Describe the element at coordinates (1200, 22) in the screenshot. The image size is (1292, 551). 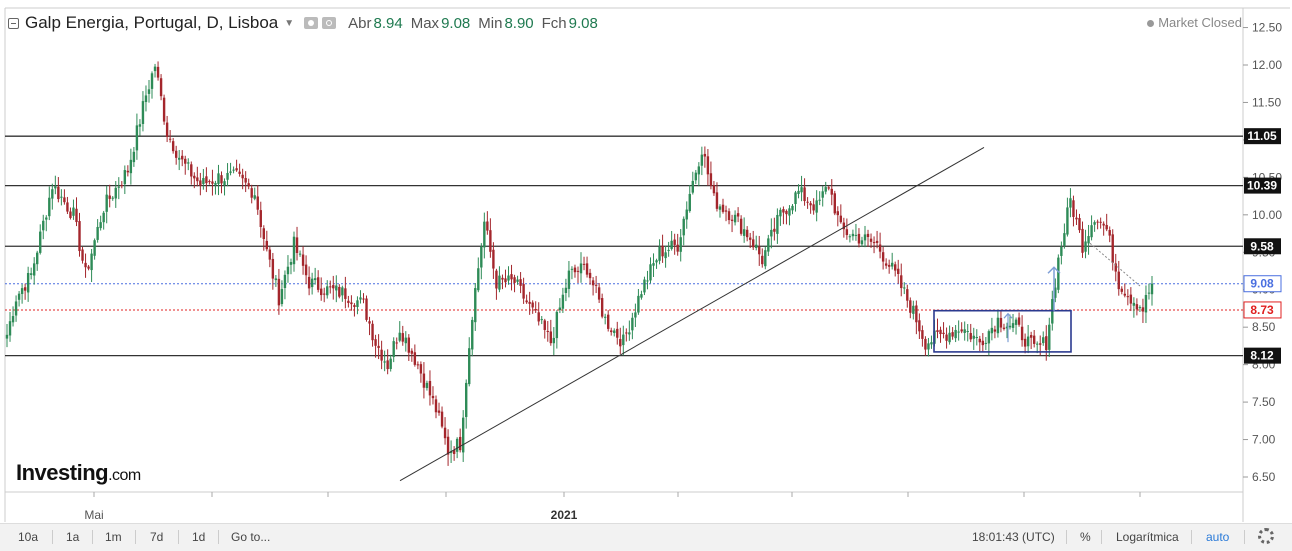
I see `market-status-text: Market Closed` at that location.